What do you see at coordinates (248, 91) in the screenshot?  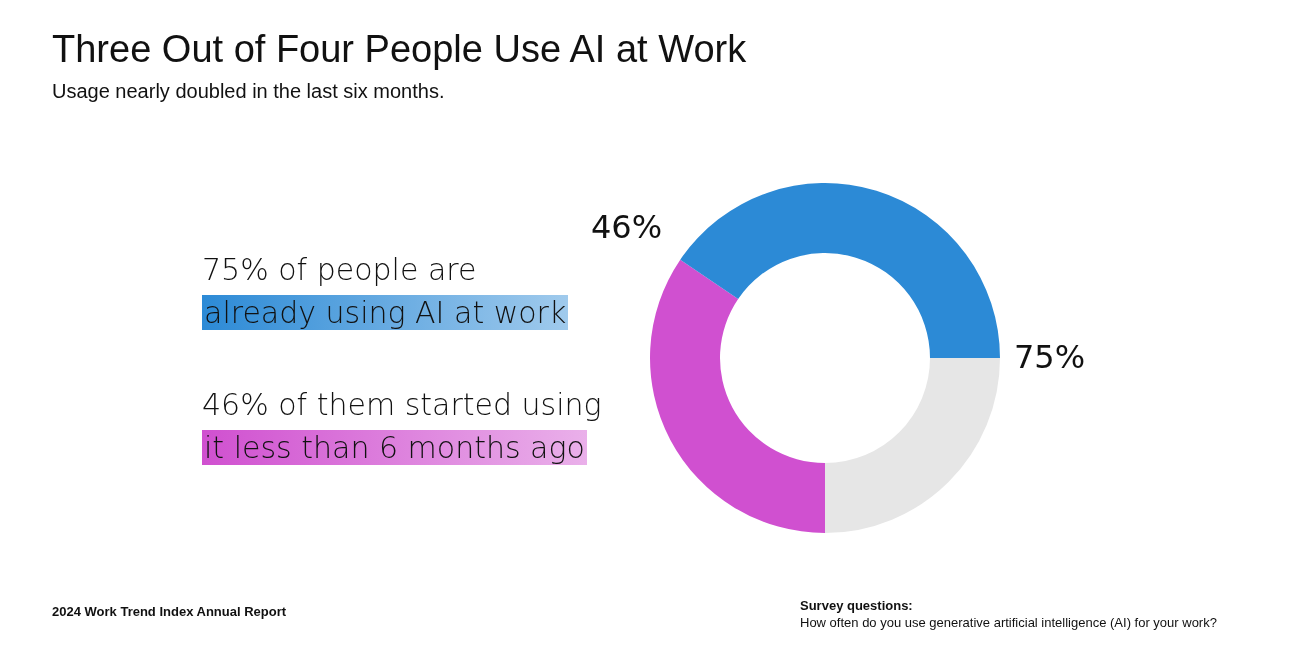 I see `text: Usage nearly doubled in the last six months.` at bounding box center [248, 91].